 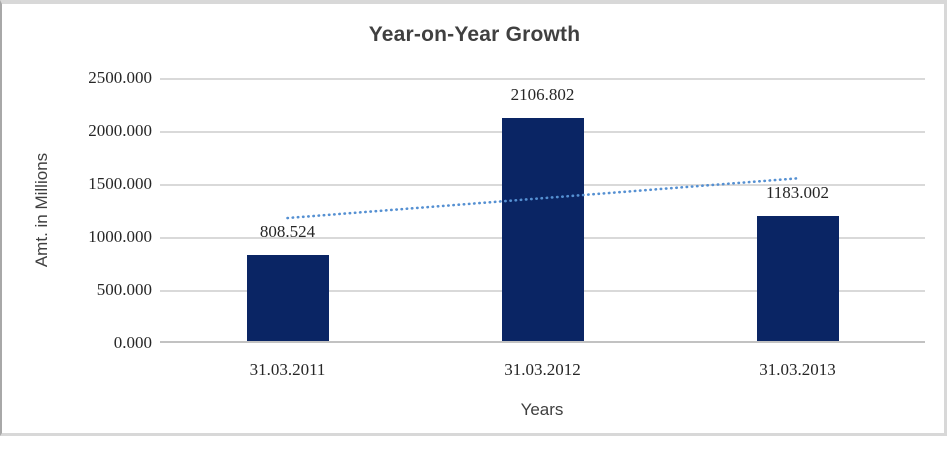 I want to click on gridline, so click(x=542, y=79).